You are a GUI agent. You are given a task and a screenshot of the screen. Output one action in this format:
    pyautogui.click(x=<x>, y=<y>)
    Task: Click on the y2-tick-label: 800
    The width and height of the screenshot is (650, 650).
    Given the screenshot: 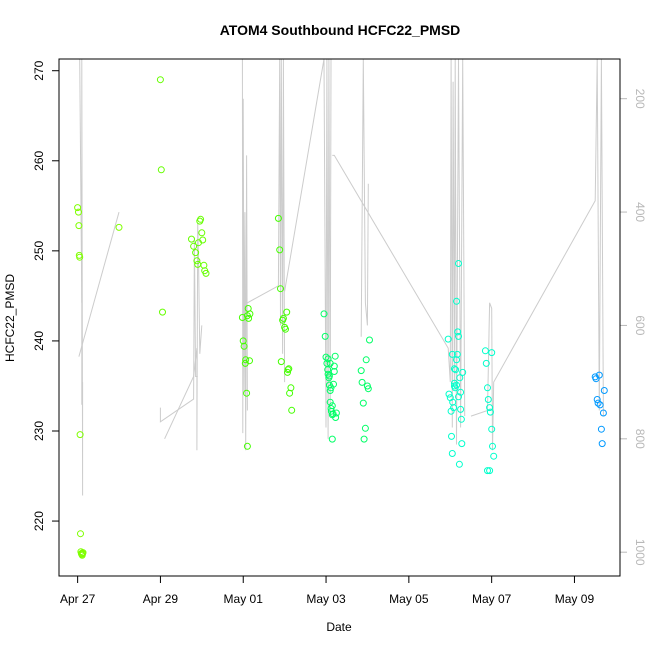 What is the action you would take?
    pyautogui.click(x=640, y=439)
    